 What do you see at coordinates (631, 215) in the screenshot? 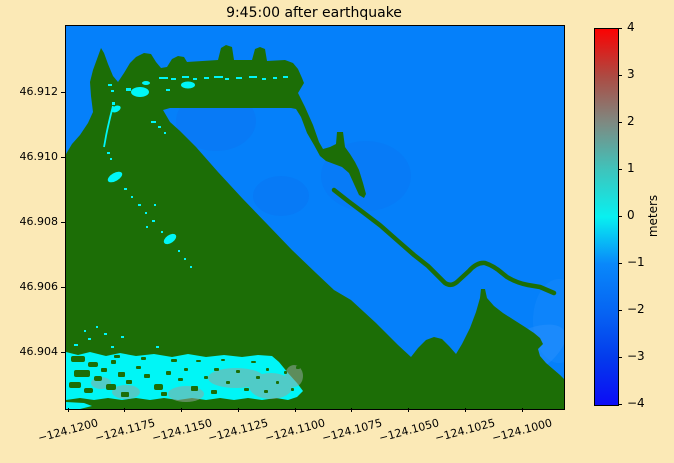
I see `colorbar-tick-label: 0` at bounding box center [631, 215].